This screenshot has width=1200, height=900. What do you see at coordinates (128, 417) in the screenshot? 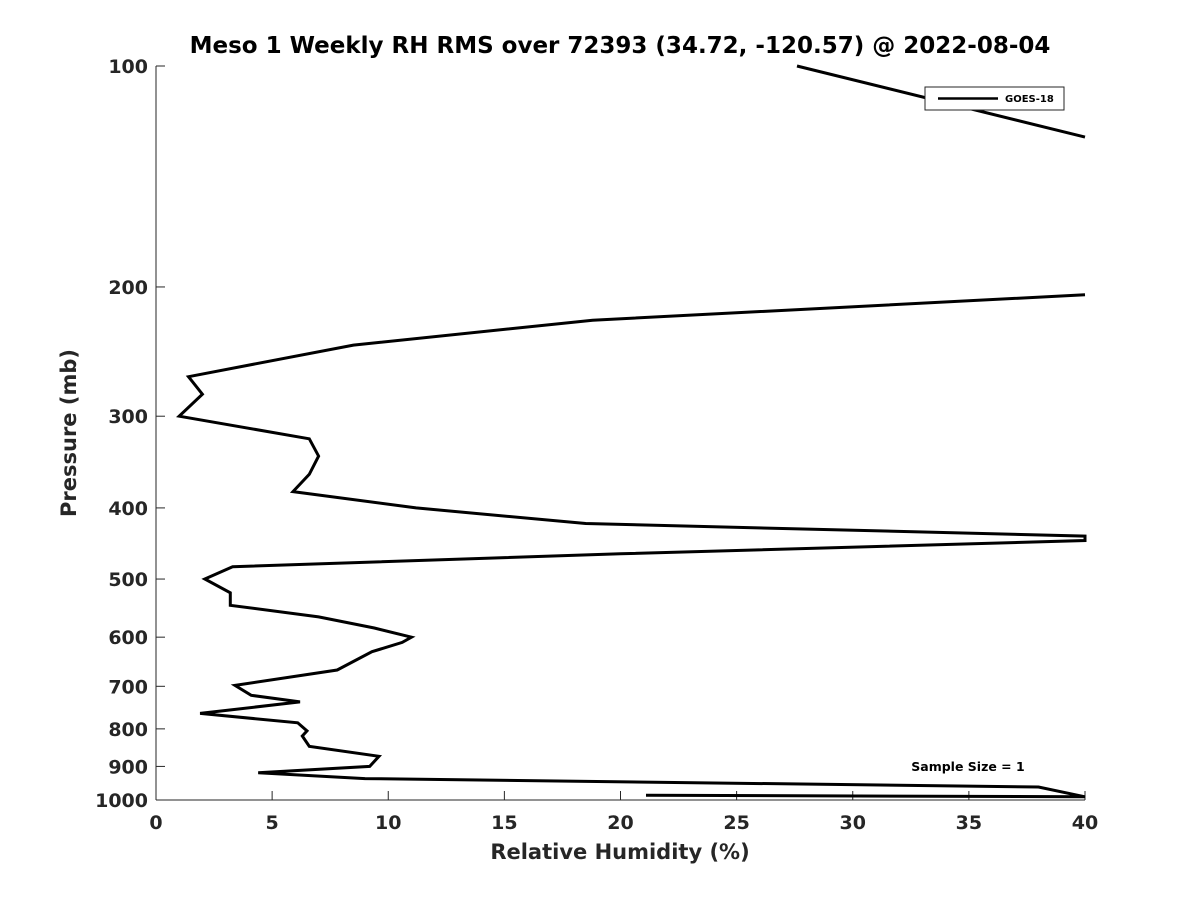
I see `y-tick-label: 300` at bounding box center [128, 417].